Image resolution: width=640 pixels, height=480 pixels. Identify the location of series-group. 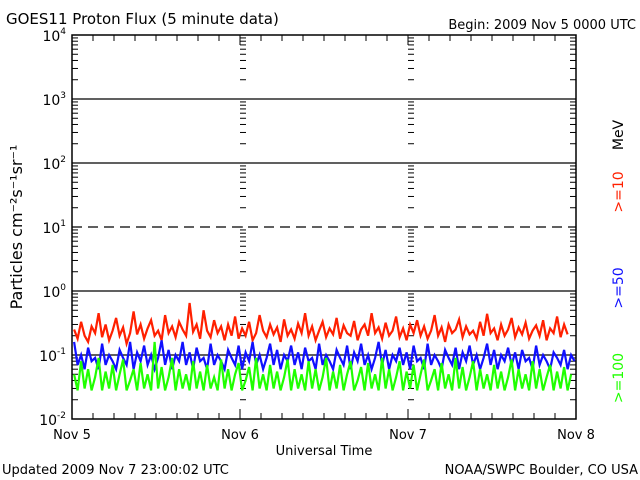
(324, 346).